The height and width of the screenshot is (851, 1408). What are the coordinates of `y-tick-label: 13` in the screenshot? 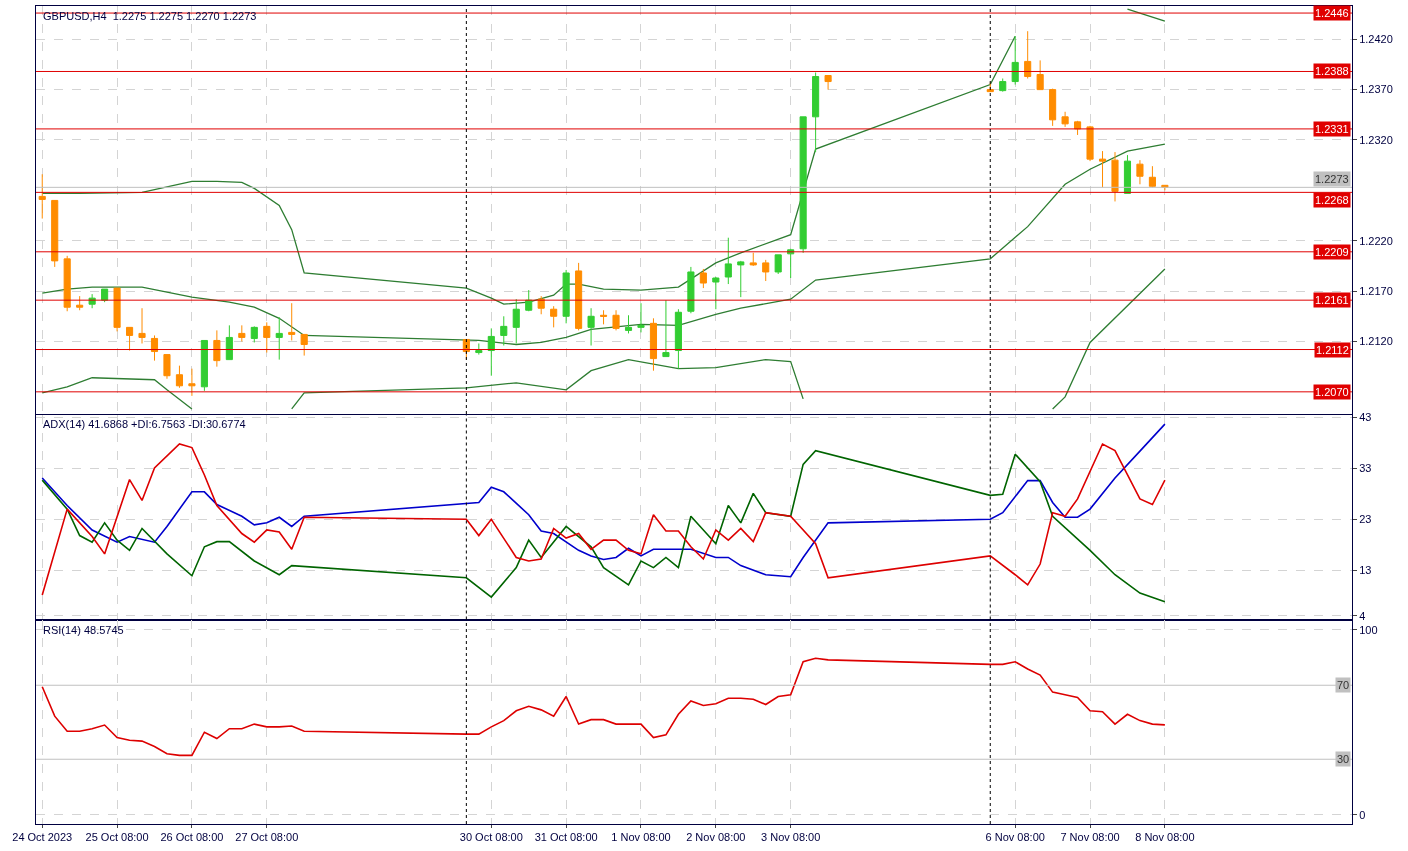 It's located at (1365, 570).